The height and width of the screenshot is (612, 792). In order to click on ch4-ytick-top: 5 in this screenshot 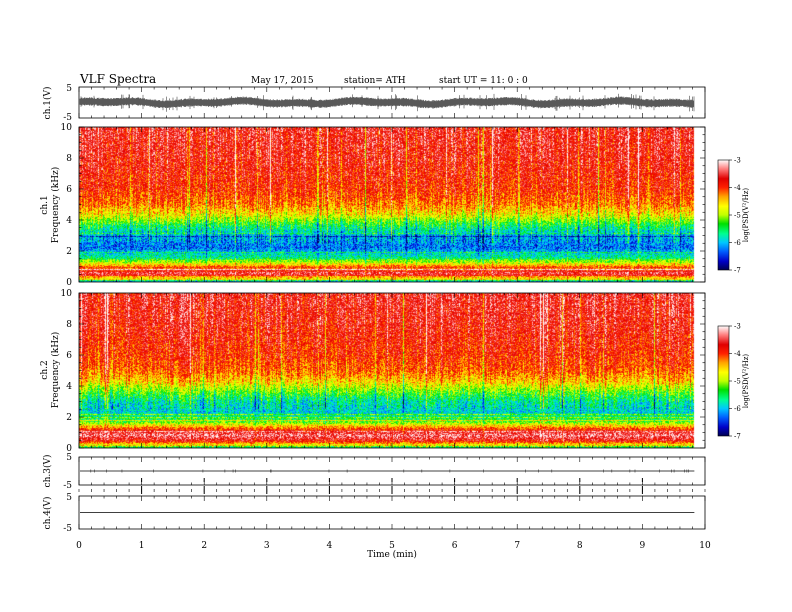, I will do `click(69, 498)`.